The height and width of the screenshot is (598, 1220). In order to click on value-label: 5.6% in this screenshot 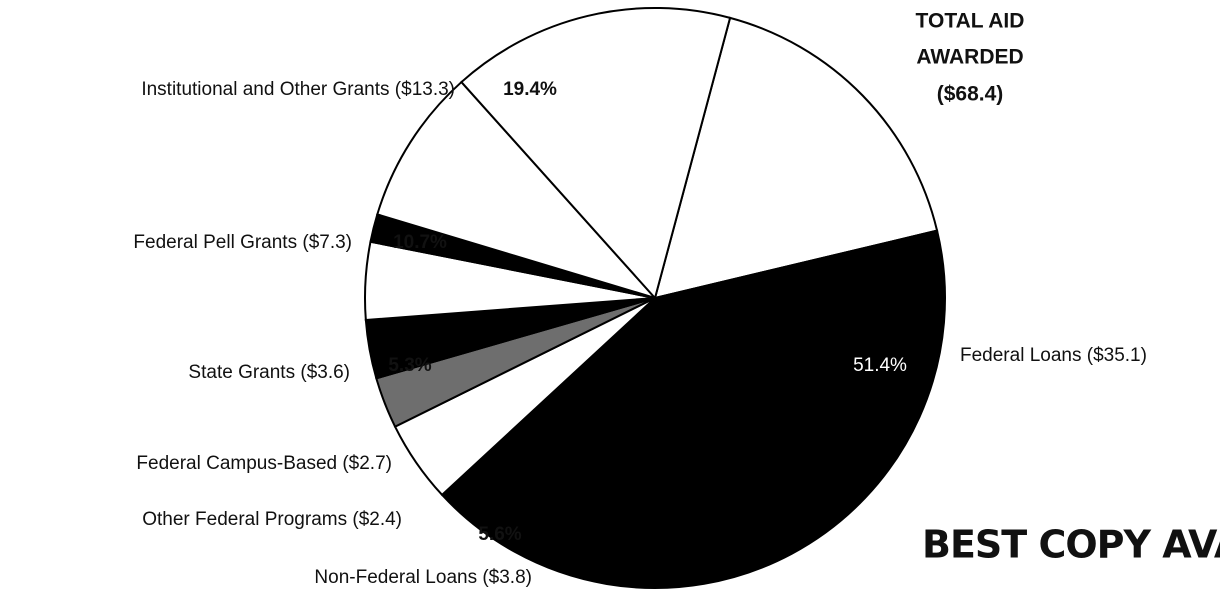, I will do `click(499, 534)`.